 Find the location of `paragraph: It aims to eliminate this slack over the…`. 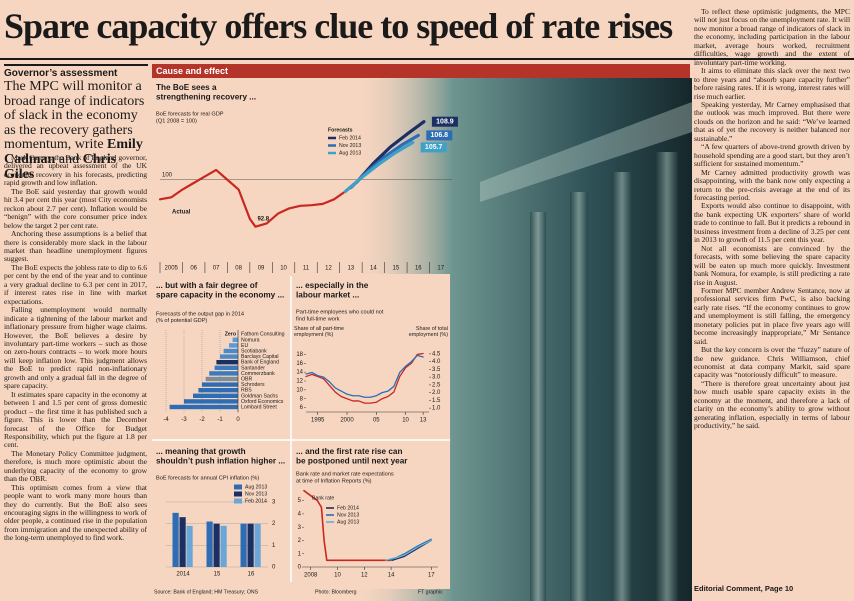

paragraph: It aims to eliminate this slack over the… is located at coordinates (772, 83).